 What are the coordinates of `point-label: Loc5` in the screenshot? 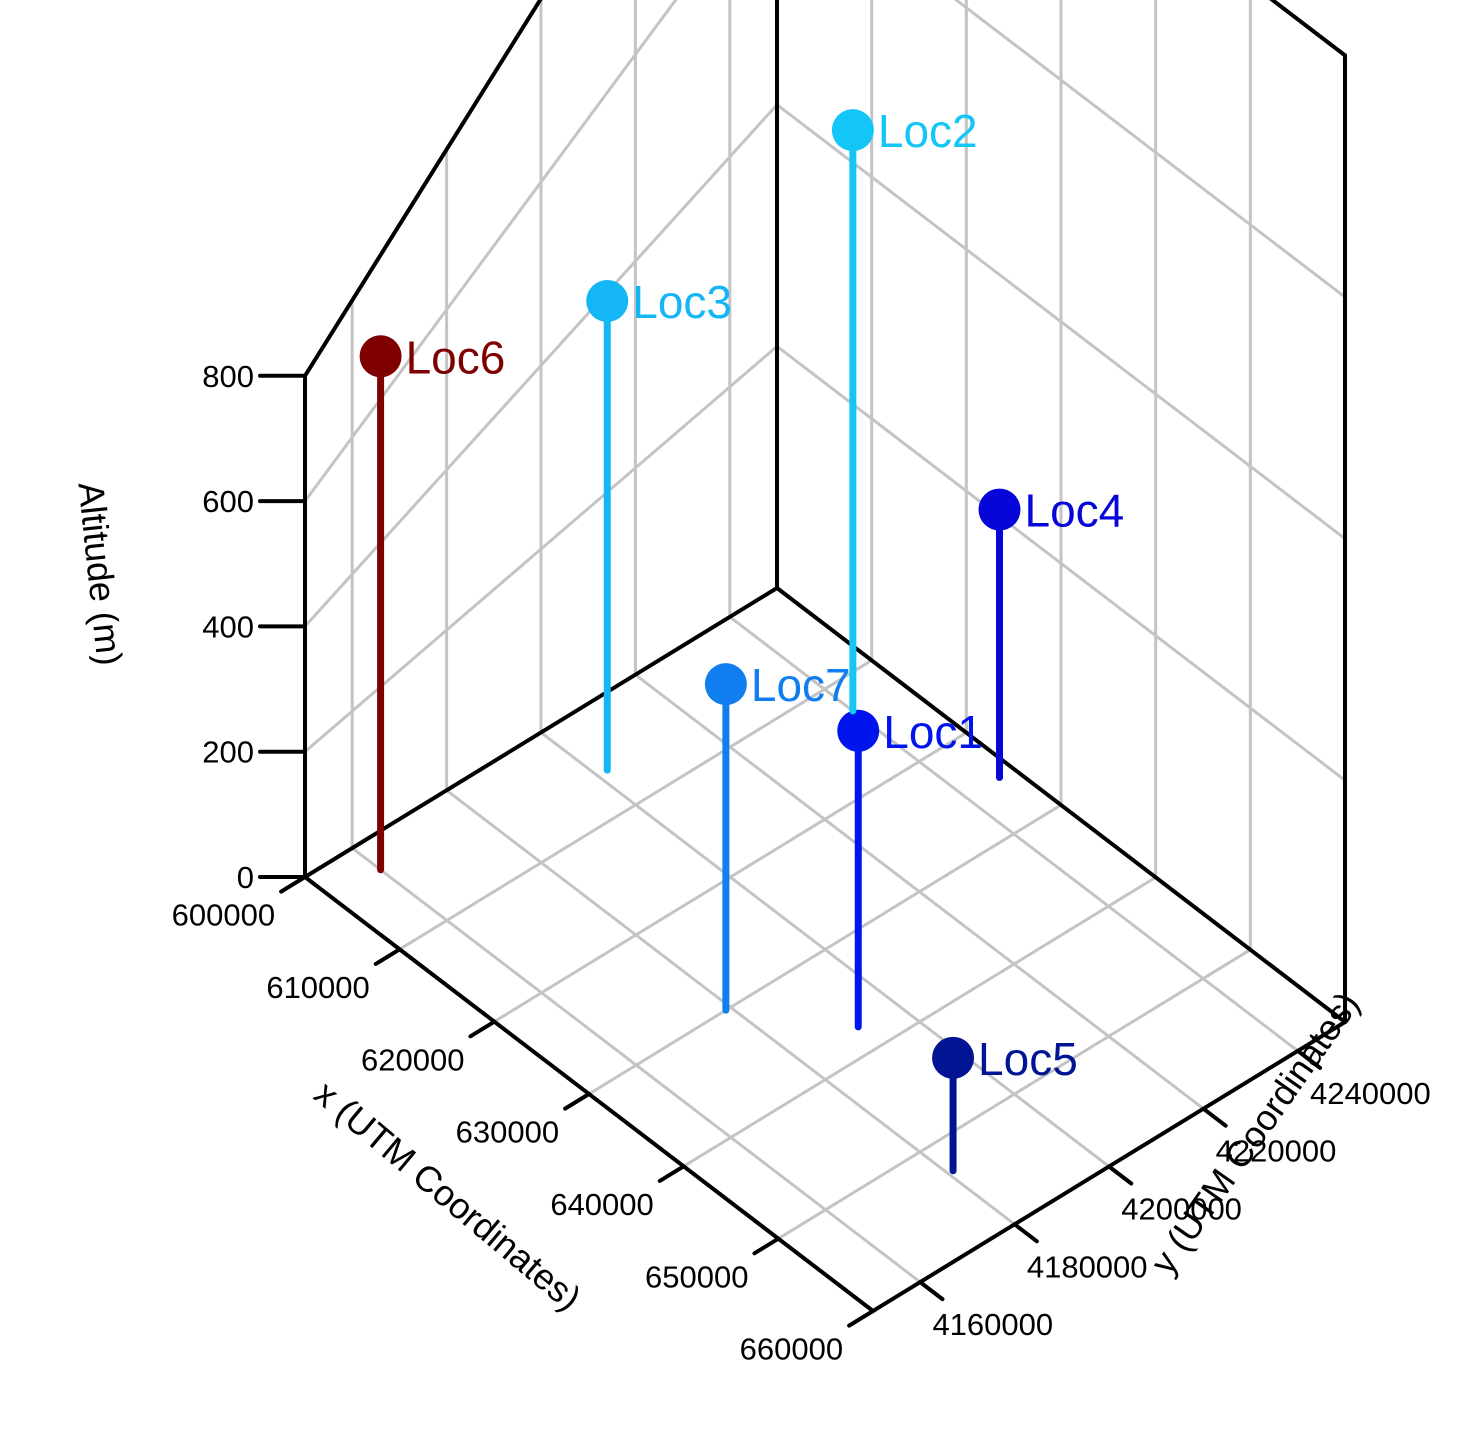 It's located at (1028, 1059).